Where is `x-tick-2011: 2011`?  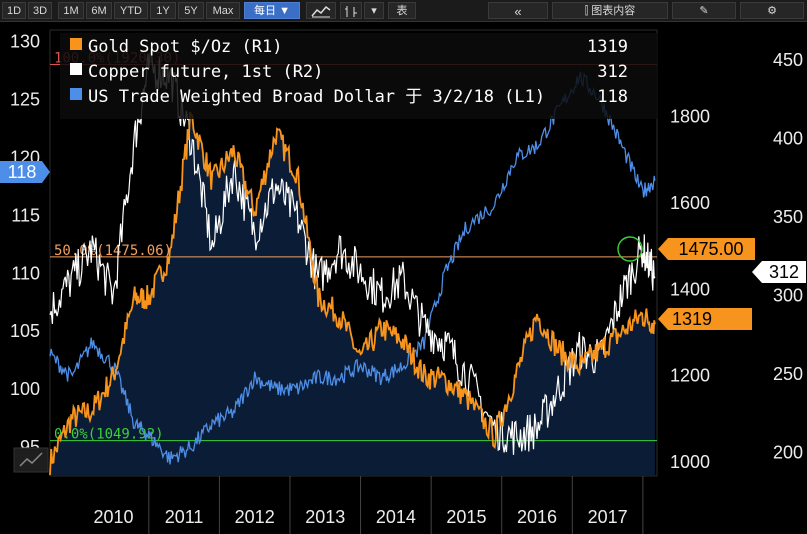 x-tick-2011: 2011 is located at coordinates (184, 517).